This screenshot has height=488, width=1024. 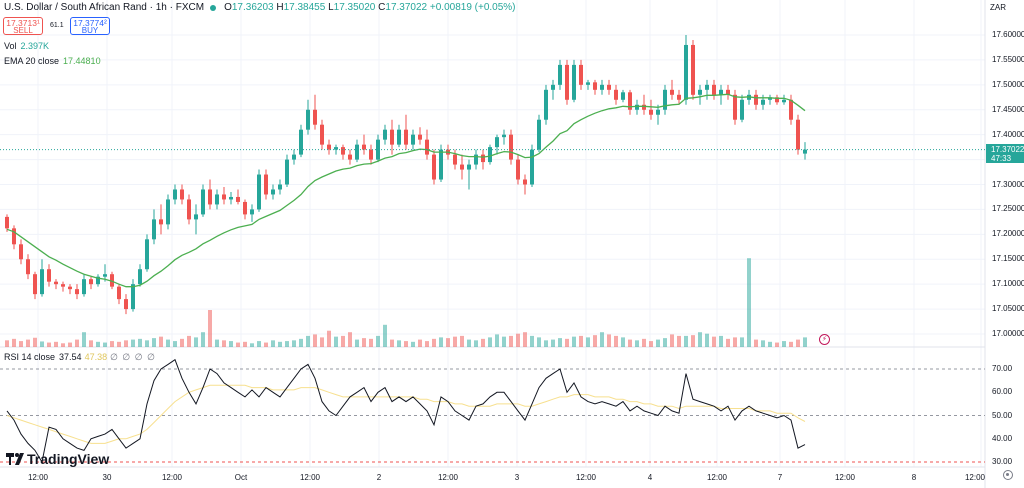 What do you see at coordinates (38, 477) in the screenshot?
I see `time-tick-label: 12:00` at bounding box center [38, 477].